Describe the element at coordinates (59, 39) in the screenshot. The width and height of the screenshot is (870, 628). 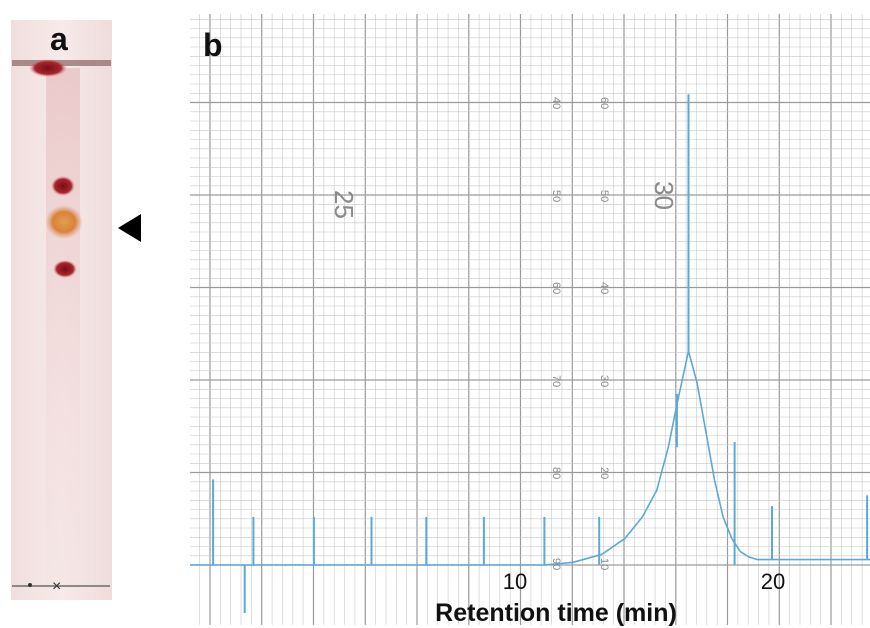
I see `panel-a-label: a` at that location.